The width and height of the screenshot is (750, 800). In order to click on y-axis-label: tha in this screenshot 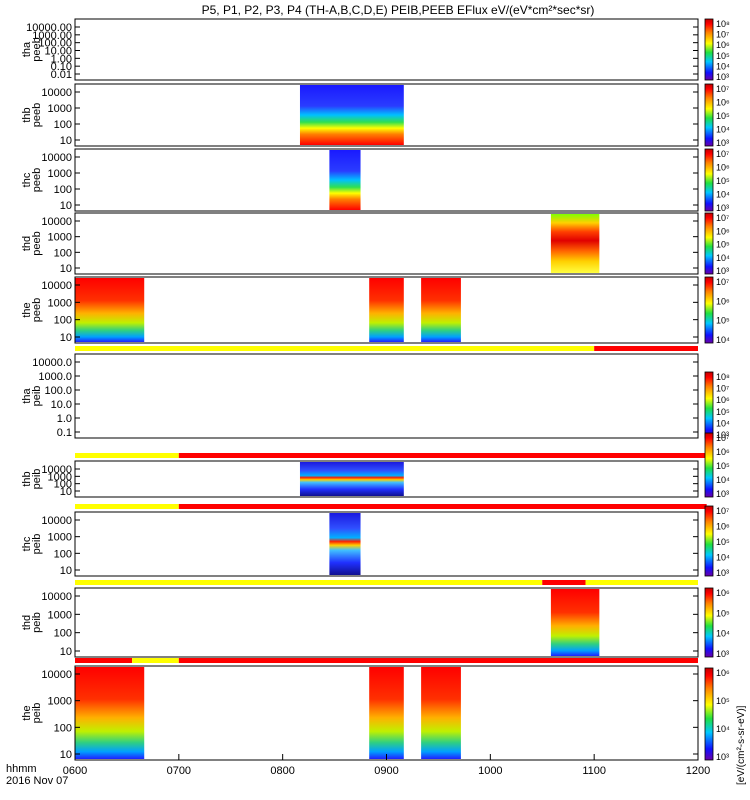, I will do `click(27, 395)`.